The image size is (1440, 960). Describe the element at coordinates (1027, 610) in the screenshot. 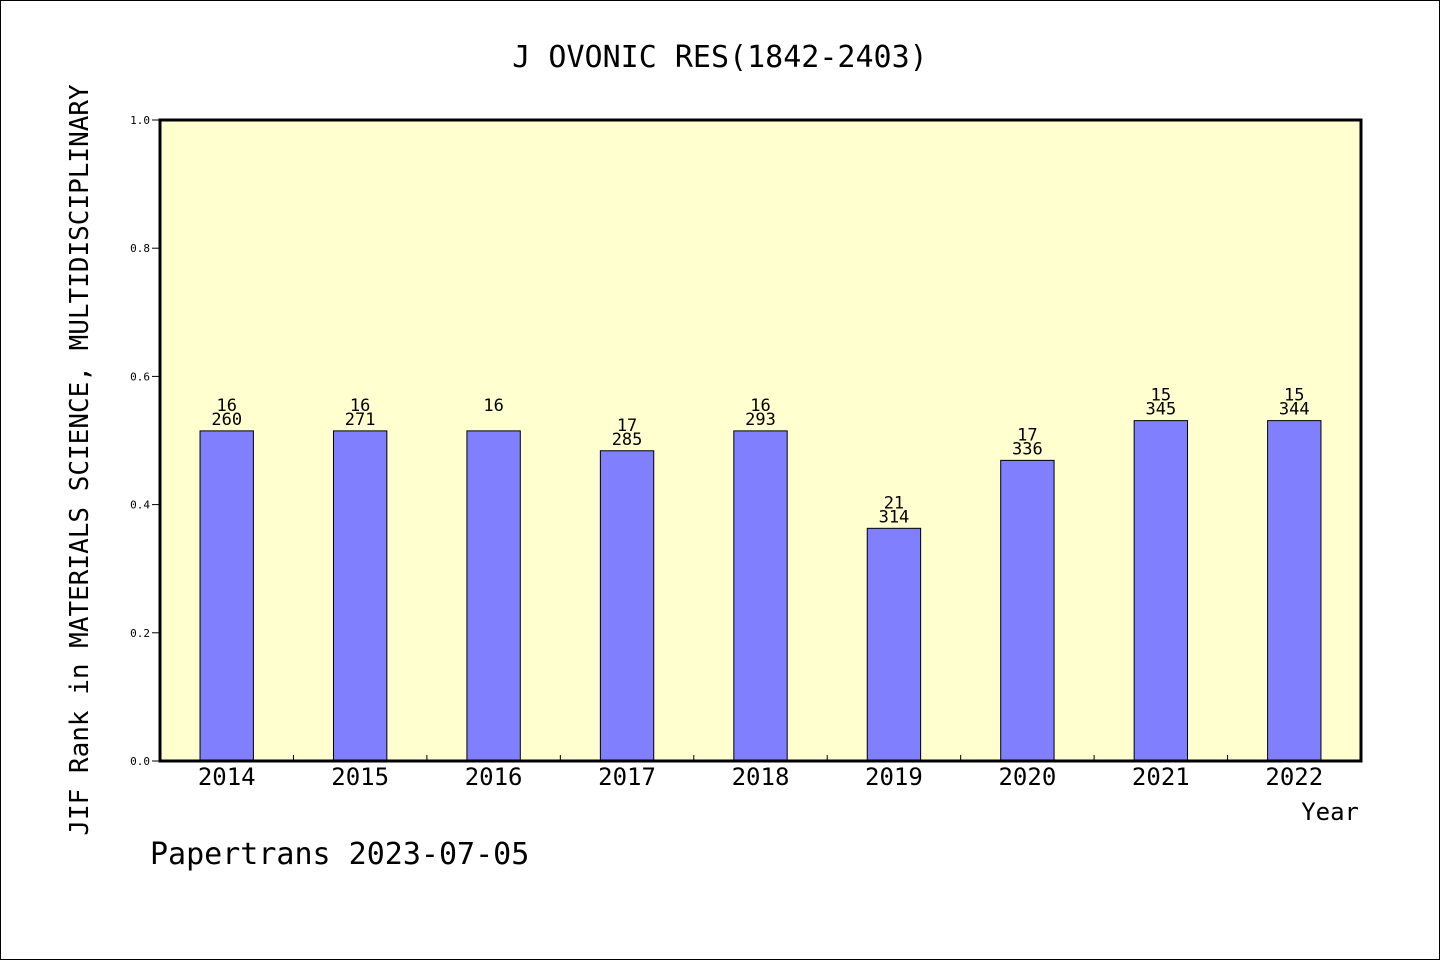

I see `bar-2020` at that location.